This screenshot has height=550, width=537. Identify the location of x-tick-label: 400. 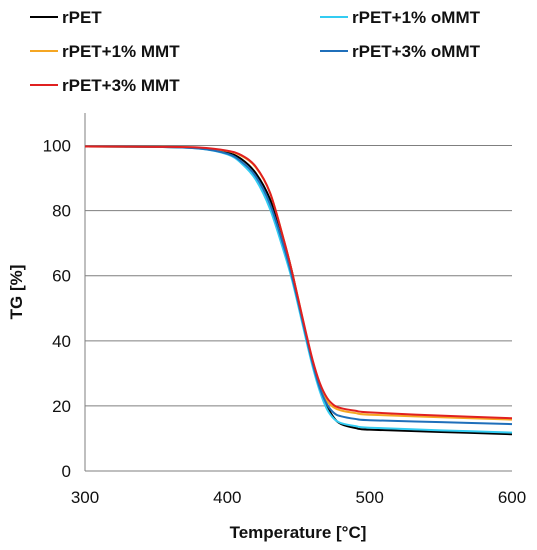
(227, 497).